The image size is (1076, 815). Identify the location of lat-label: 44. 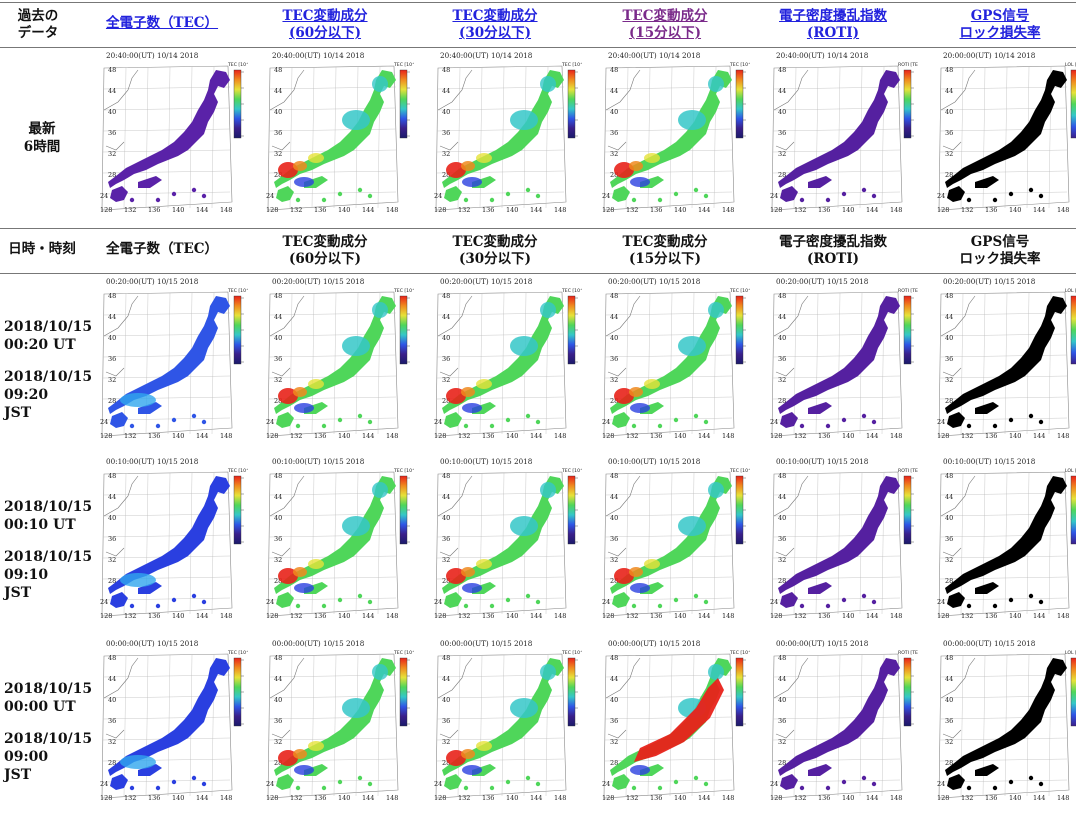
(949, 679).